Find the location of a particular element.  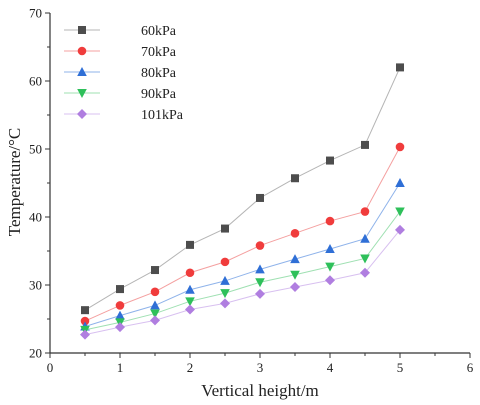

y-tick-label: 30 is located at coordinates (35, 285).